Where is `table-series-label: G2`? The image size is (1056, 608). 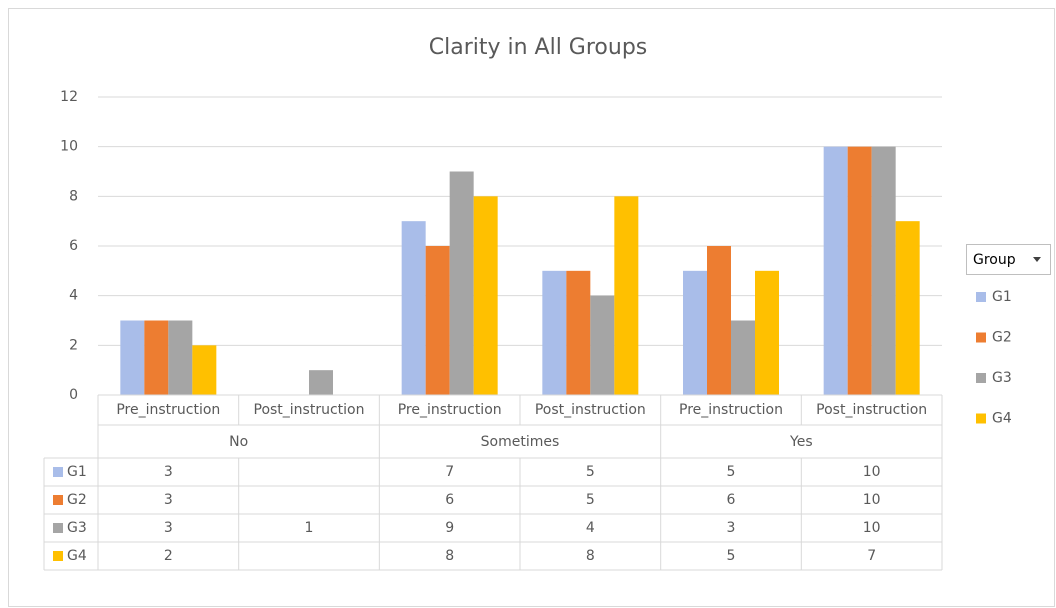 table-series-label: G2 is located at coordinates (77, 500).